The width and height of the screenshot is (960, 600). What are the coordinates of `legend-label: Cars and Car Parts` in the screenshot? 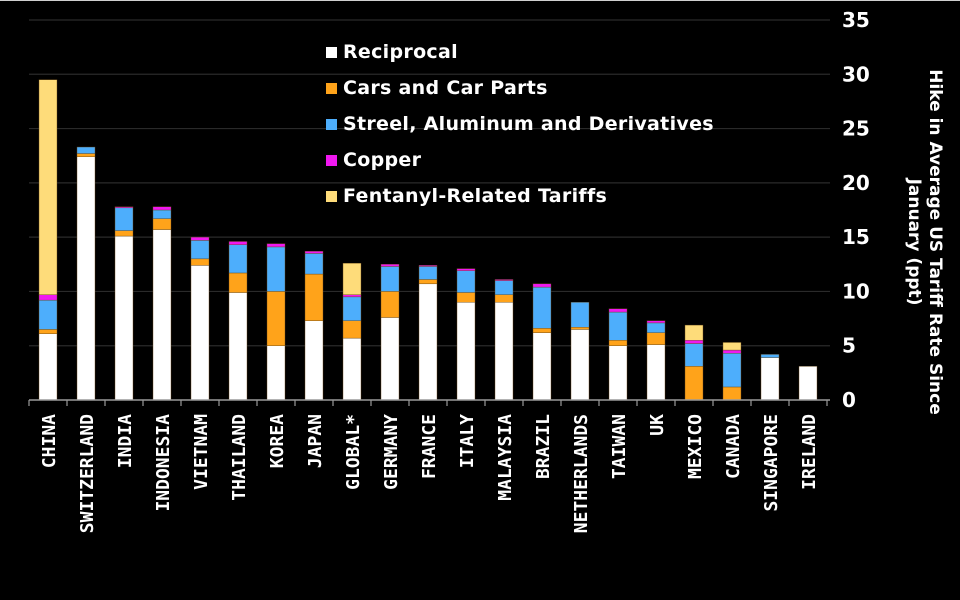 It's located at (445, 88).